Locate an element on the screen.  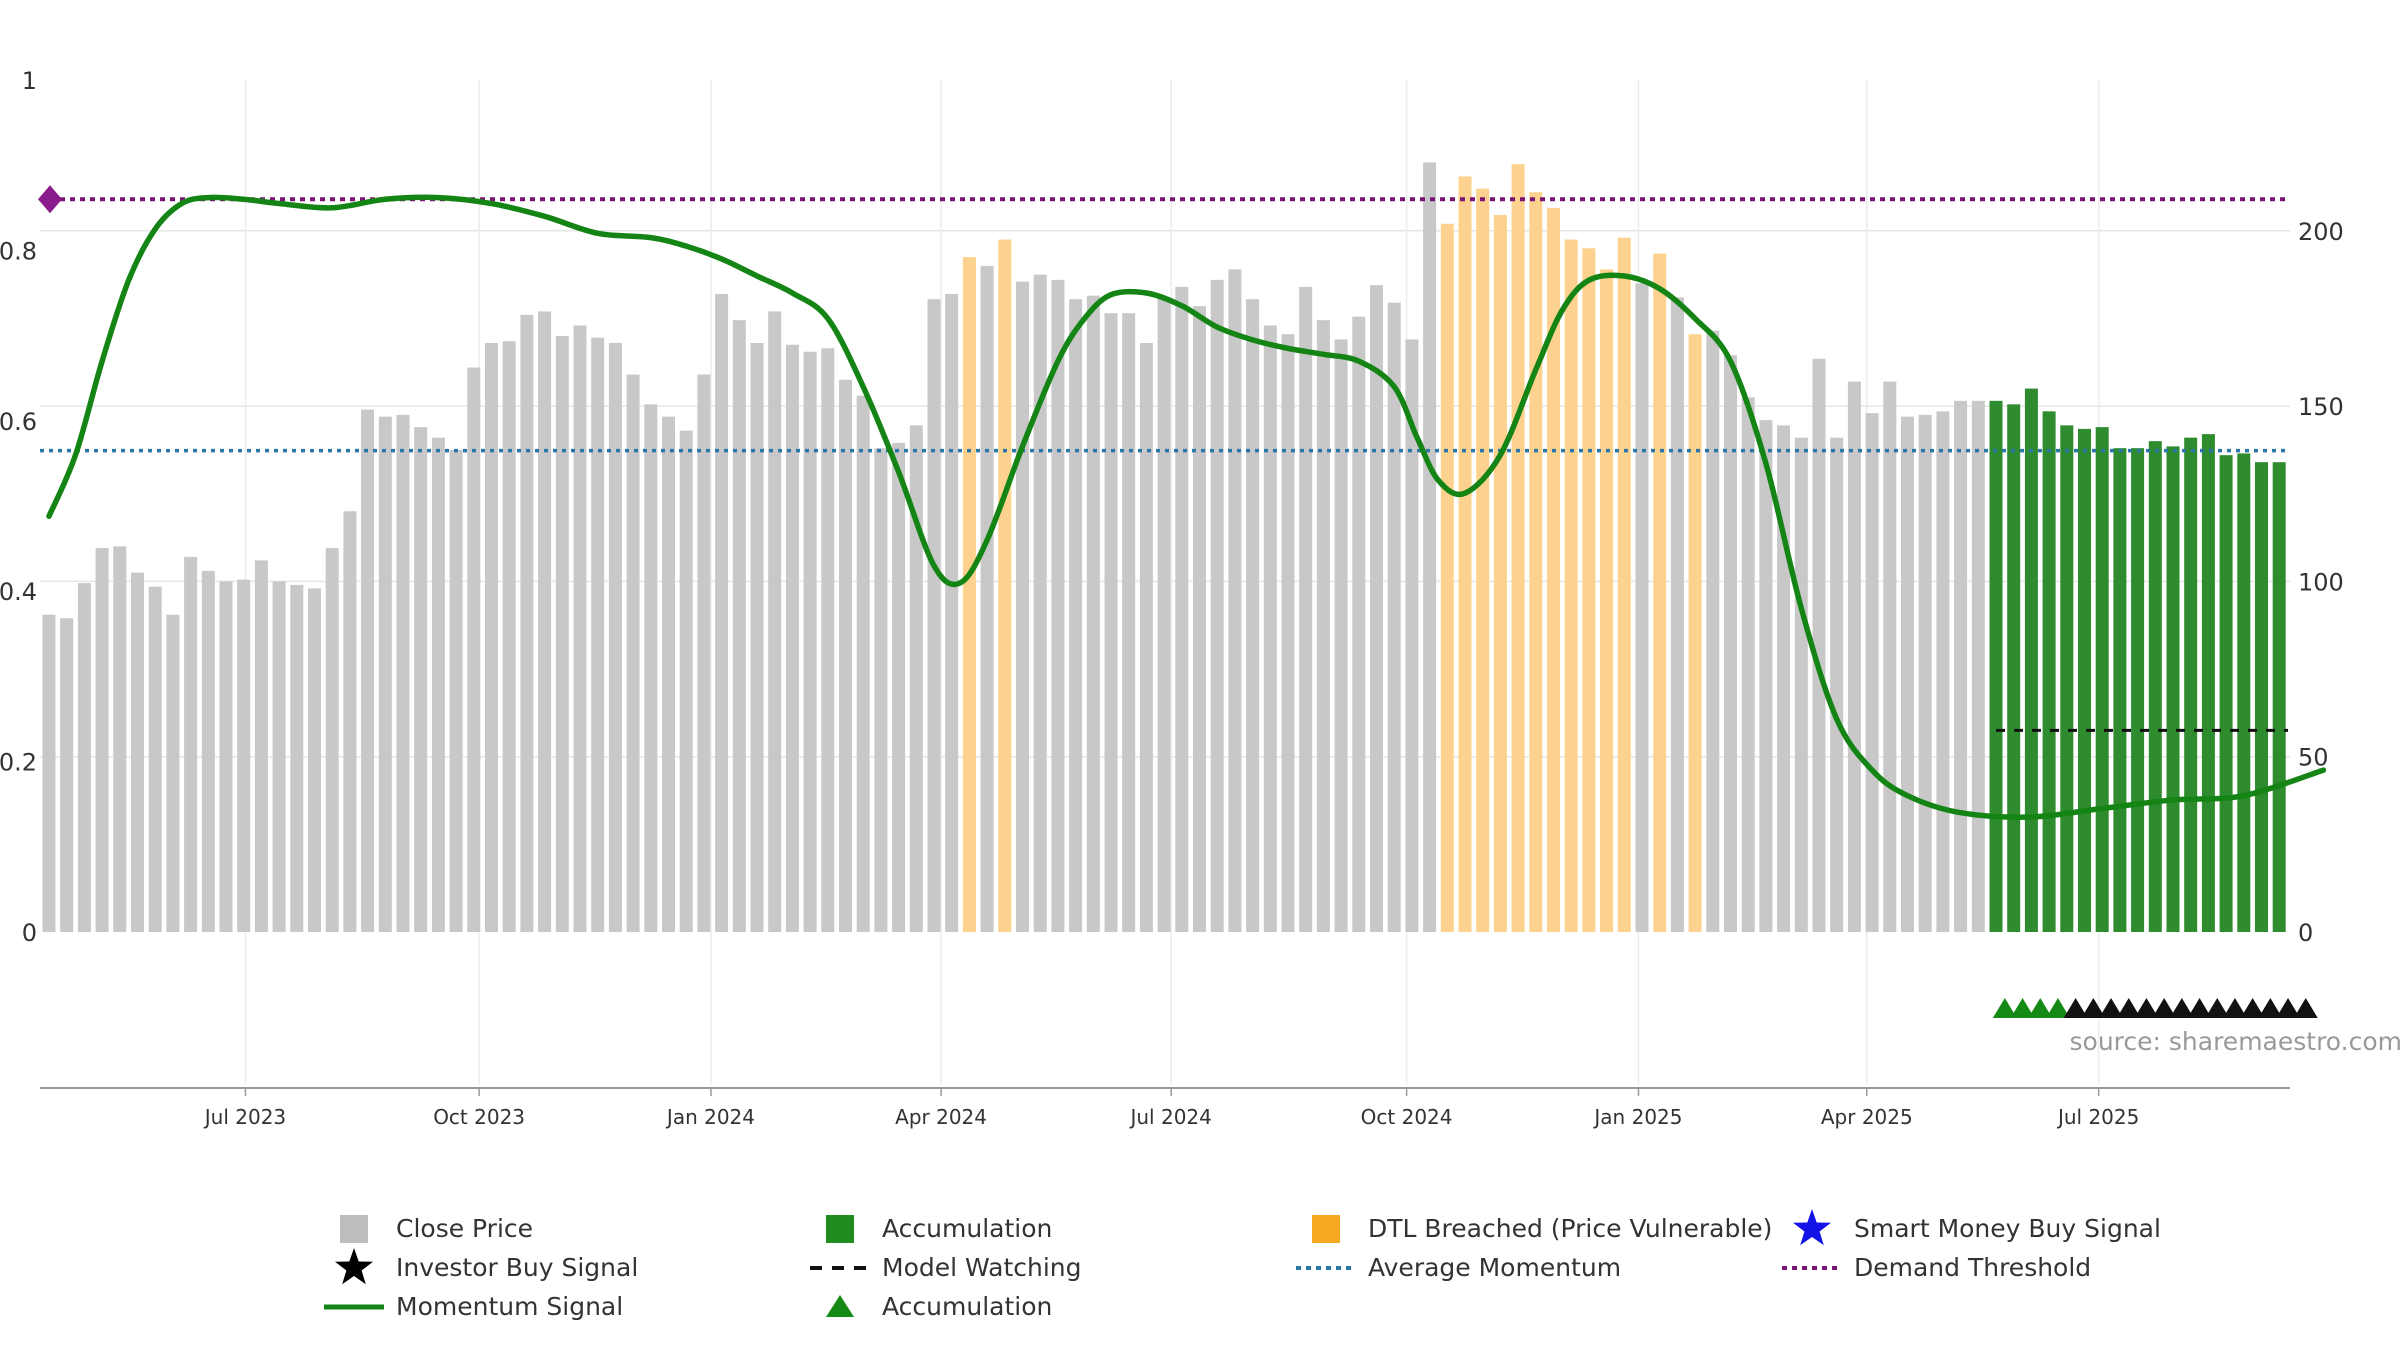
right-tick-label: 0 is located at coordinates (2305, 933).